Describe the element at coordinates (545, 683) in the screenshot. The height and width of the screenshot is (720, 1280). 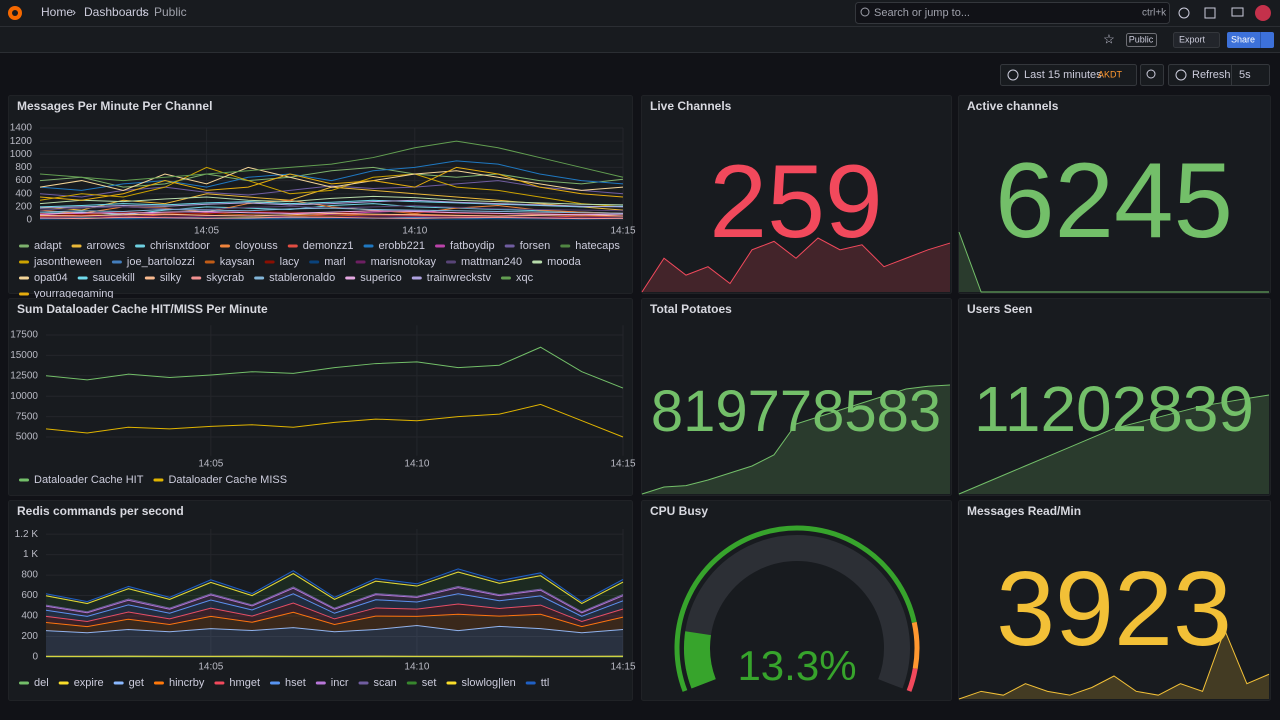
I see `legend-label: ttl` at that location.